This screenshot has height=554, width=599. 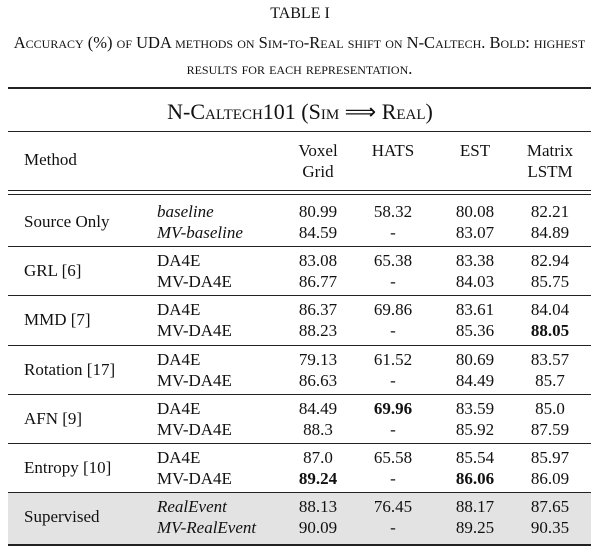 What do you see at coordinates (318, 457) in the screenshot?
I see `cell: 87.0` at bounding box center [318, 457].